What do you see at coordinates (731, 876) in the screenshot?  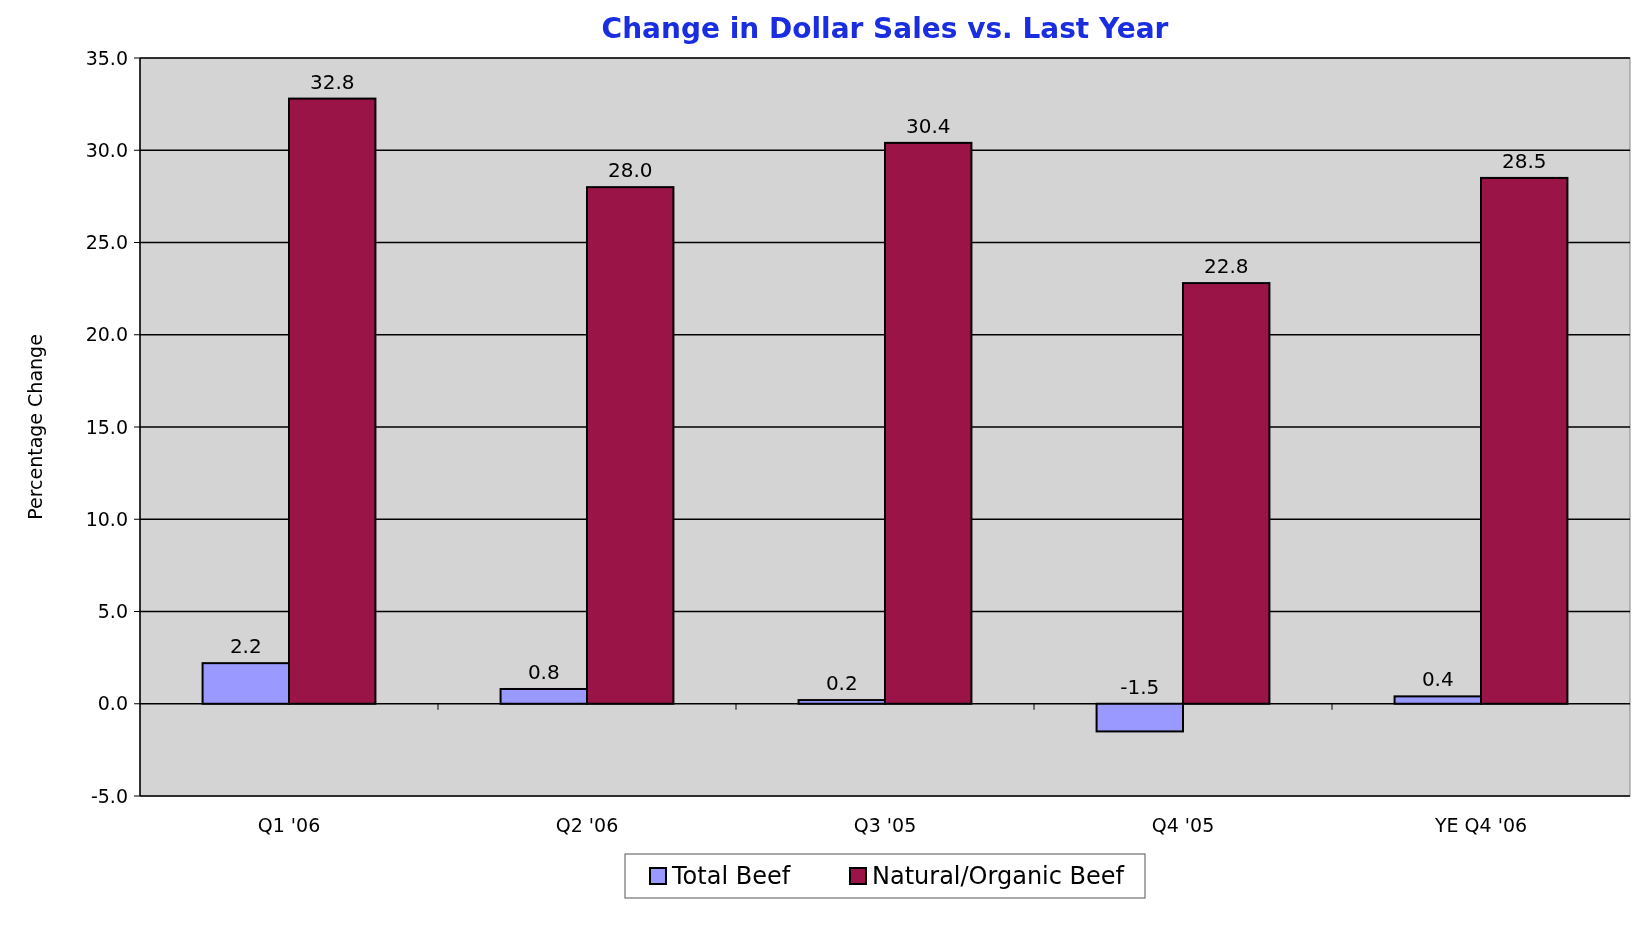 I see `legend-label: Total Beef` at bounding box center [731, 876].